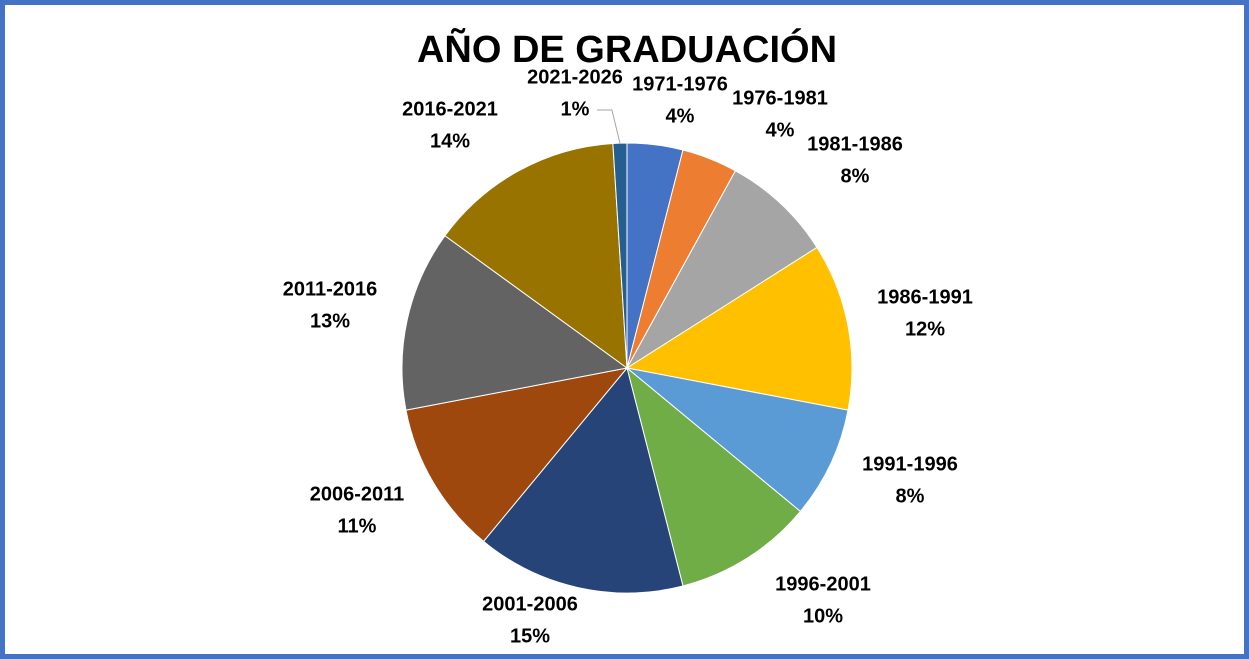  What do you see at coordinates (823, 584) in the screenshot?
I see `slice-category-label: 1996-2001` at bounding box center [823, 584].